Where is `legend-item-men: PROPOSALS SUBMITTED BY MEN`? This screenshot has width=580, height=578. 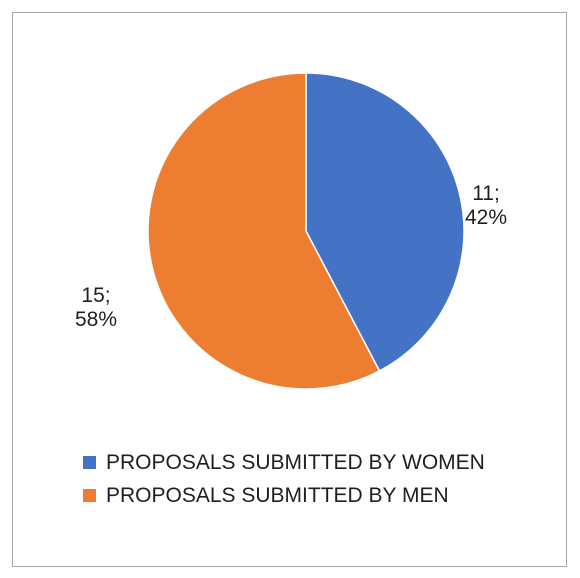
legend-item-men: PROPOSALS SUBMITTED BY MEN is located at coordinates (318, 495).